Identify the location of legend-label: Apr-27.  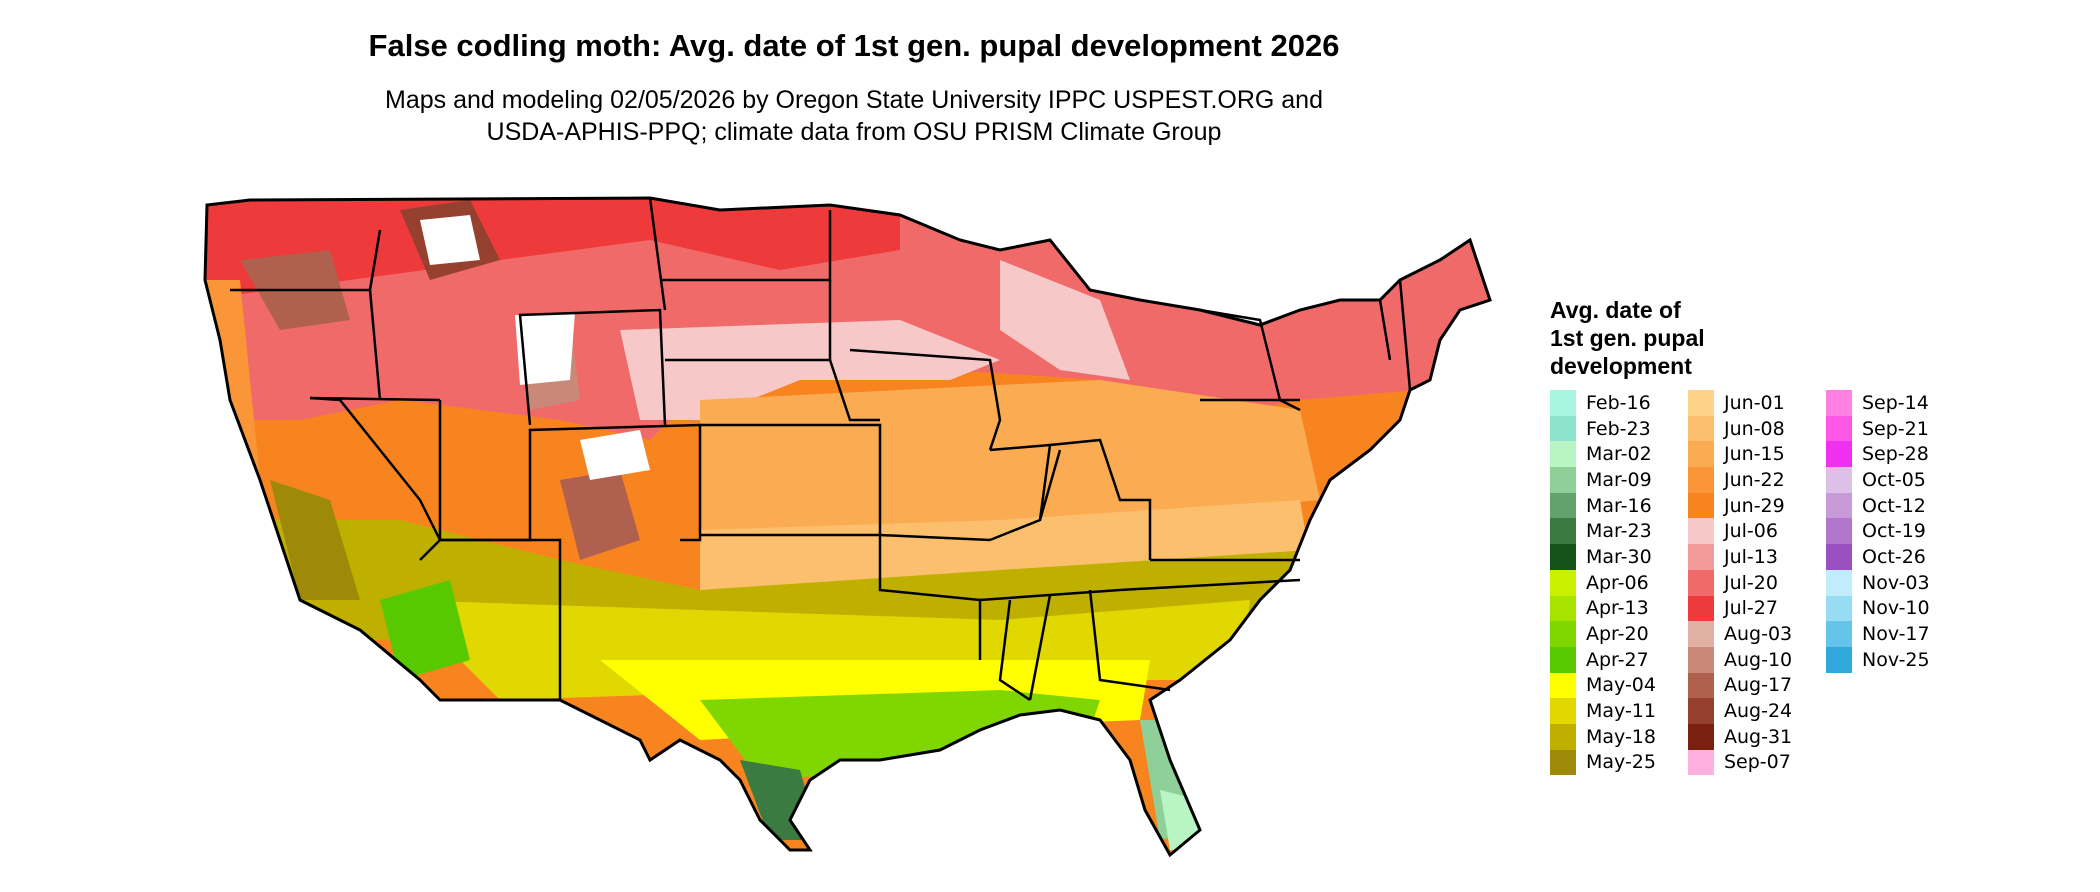
(1617, 659).